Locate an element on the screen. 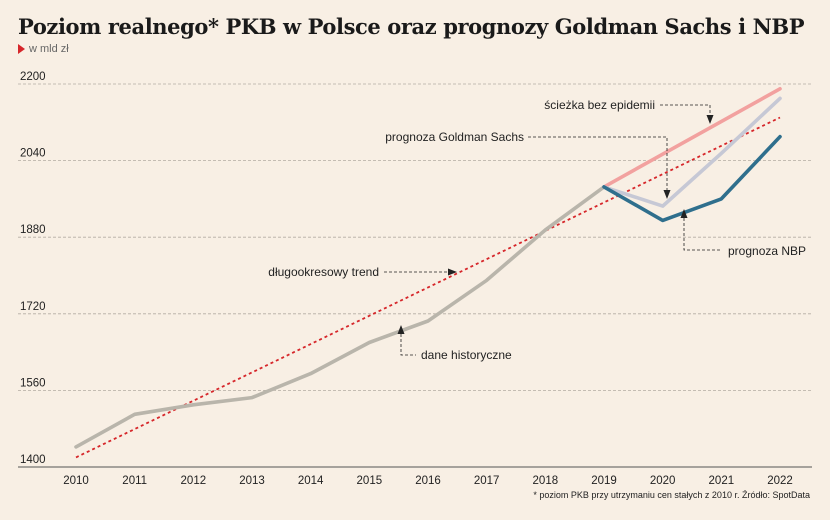 The width and height of the screenshot is (830, 520). chart-subtitle: w mld zł is located at coordinates (43, 49).